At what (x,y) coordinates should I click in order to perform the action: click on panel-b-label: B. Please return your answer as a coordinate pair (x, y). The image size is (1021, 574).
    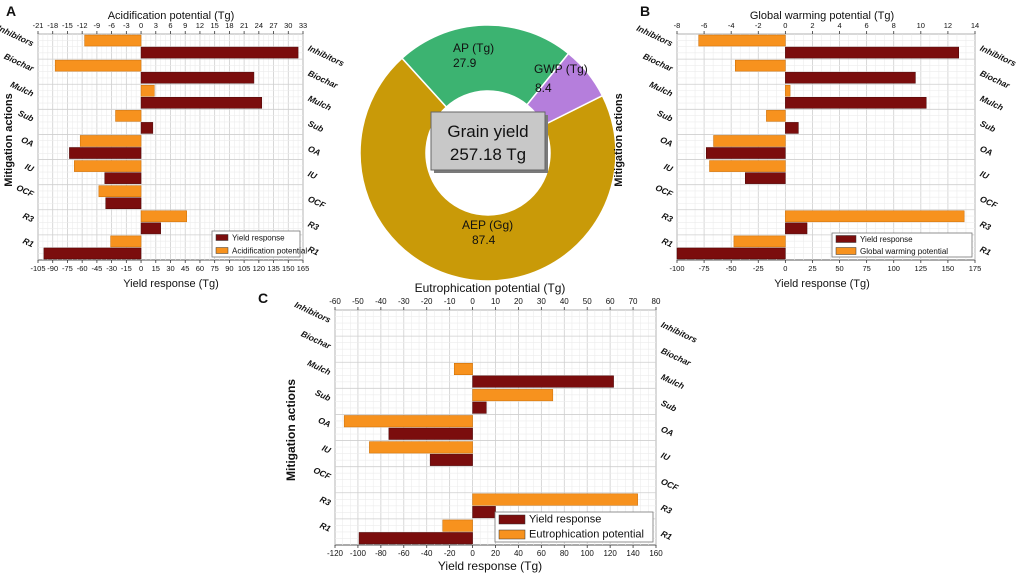
    Looking at the image, I should click on (645, 11).